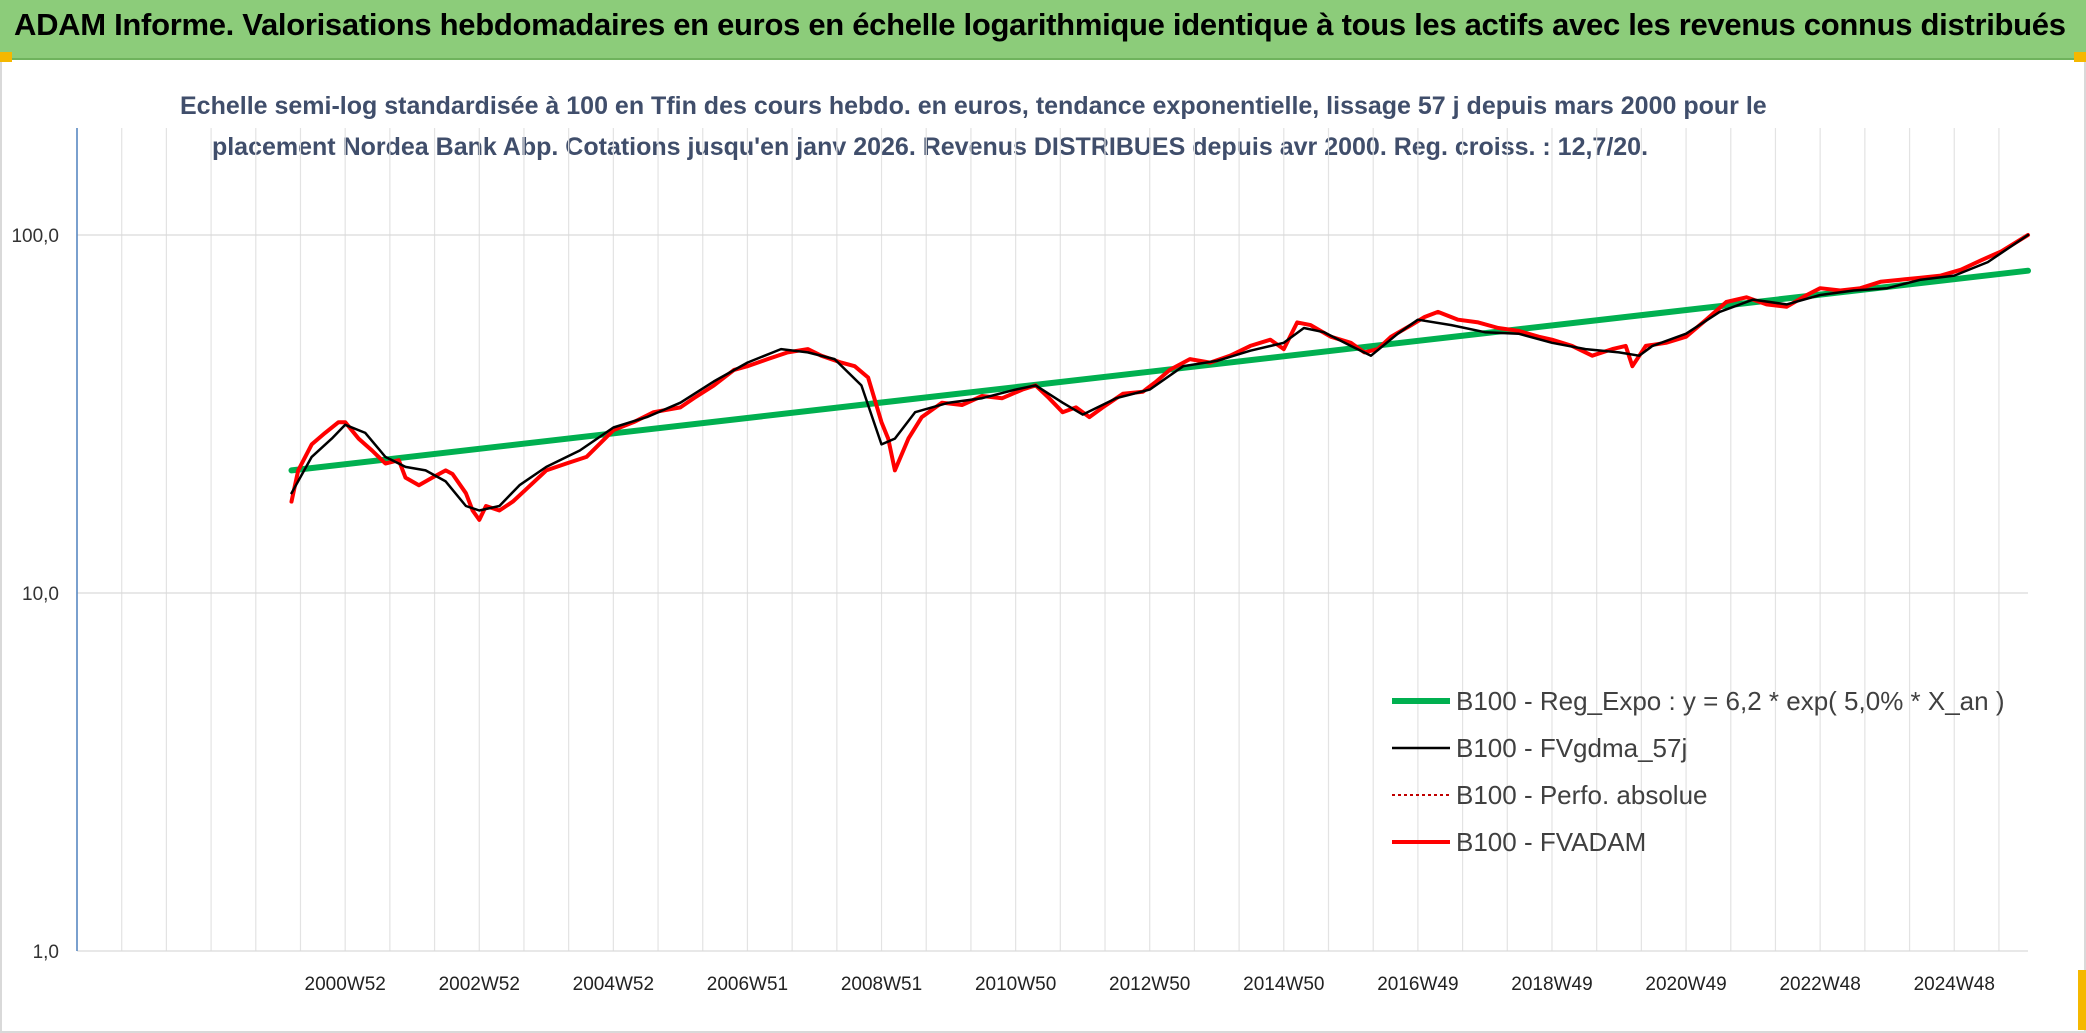 Image resolution: width=2086 pixels, height=1033 pixels. Describe the element at coordinates (1015, 984) in the screenshot. I see `x-tick-label: 2010W50` at that location.